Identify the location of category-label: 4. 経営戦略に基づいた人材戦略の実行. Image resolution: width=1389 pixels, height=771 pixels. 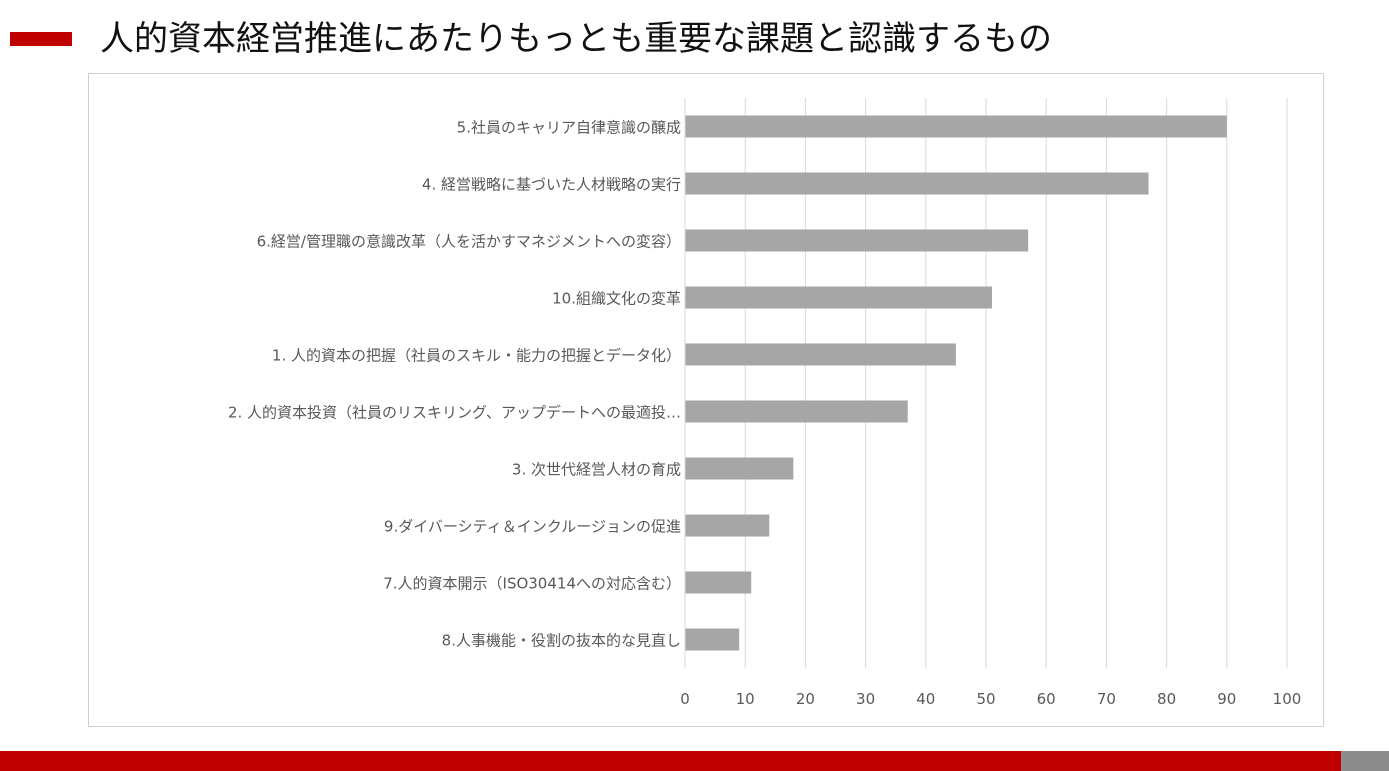
(551, 185).